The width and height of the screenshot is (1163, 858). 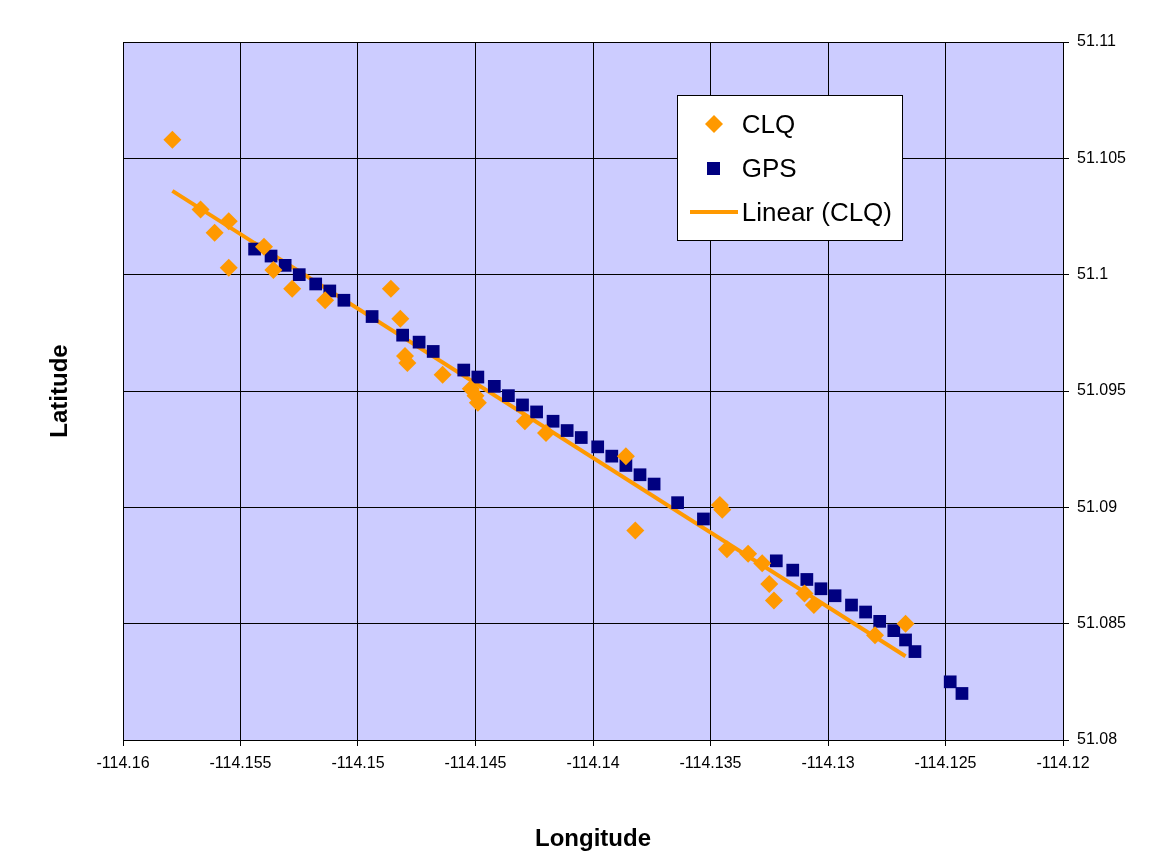 I want to click on y-tick-label: 51.09, so click(x=1097, y=506).